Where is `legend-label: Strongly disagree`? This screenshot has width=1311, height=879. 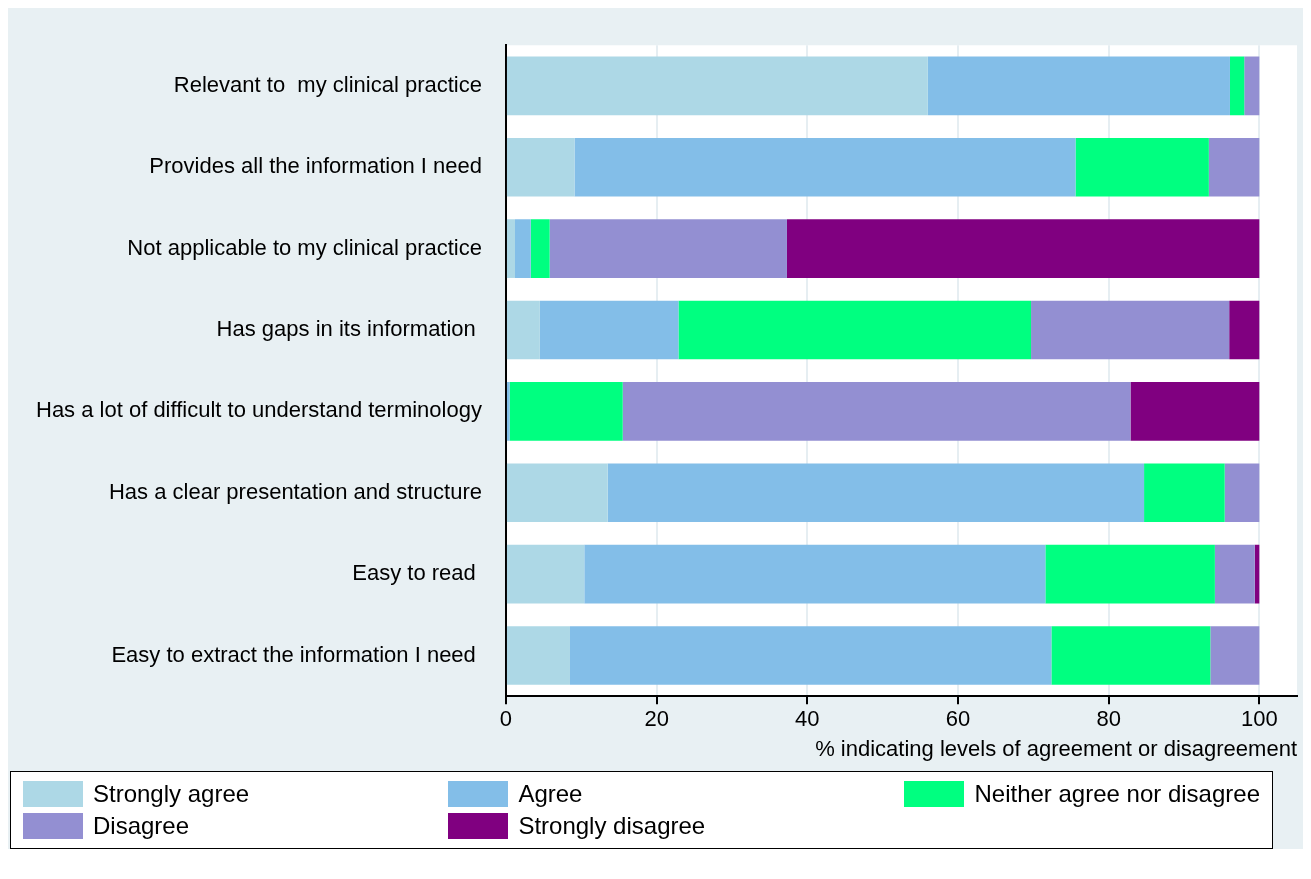
legend-label: Strongly disagree is located at coordinates (612, 826).